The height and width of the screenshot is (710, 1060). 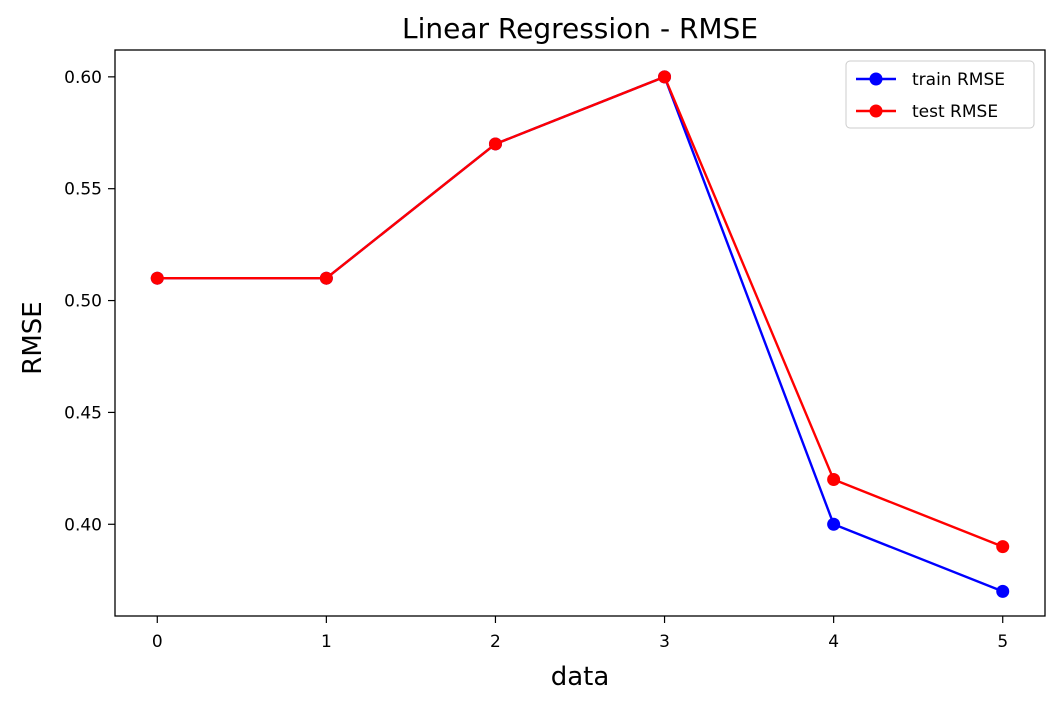 I want to click on x-tick-label: 1, so click(x=326, y=642).